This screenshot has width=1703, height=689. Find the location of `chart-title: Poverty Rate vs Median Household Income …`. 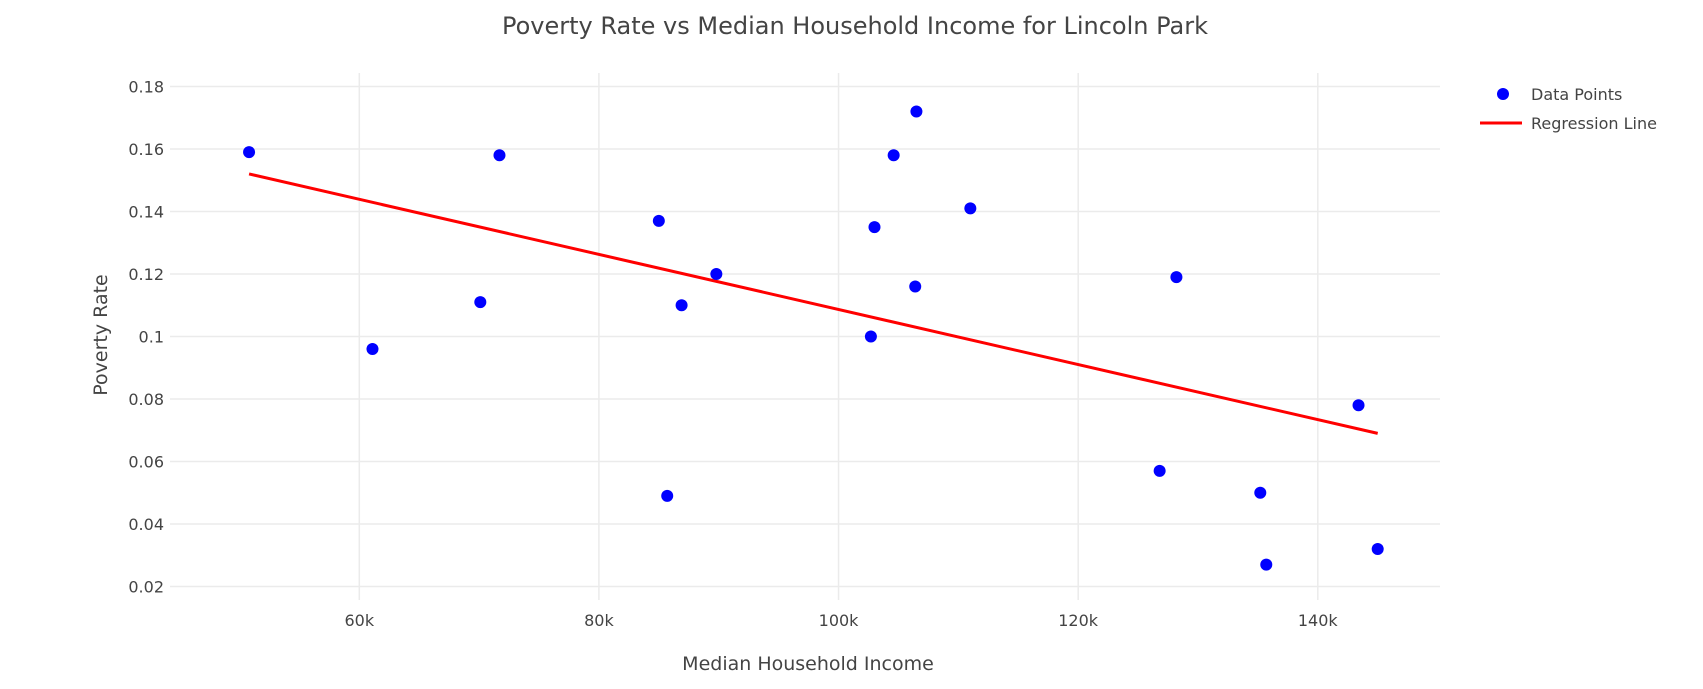

chart-title: Poverty Rate vs Median Household Income … is located at coordinates (855, 26).